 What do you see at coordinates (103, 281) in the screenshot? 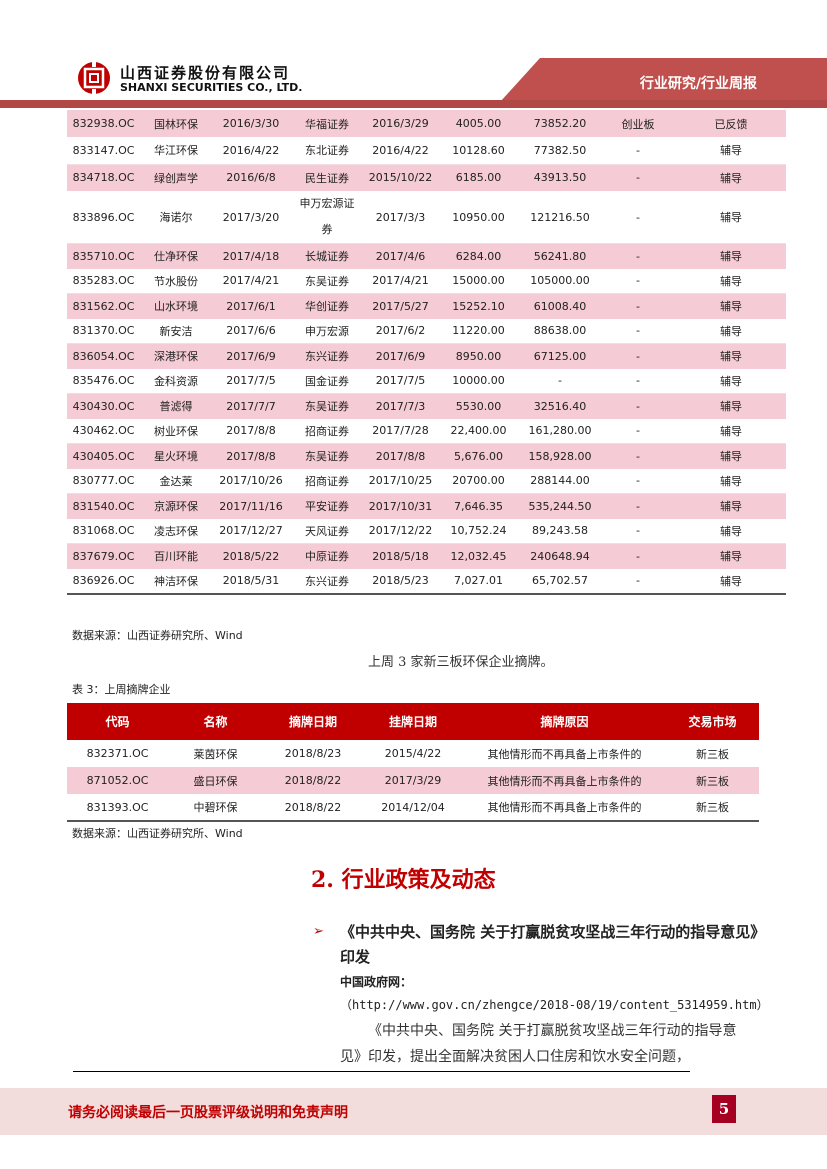
I see `table-cell: 835283.OC` at bounding box center [103, 281].